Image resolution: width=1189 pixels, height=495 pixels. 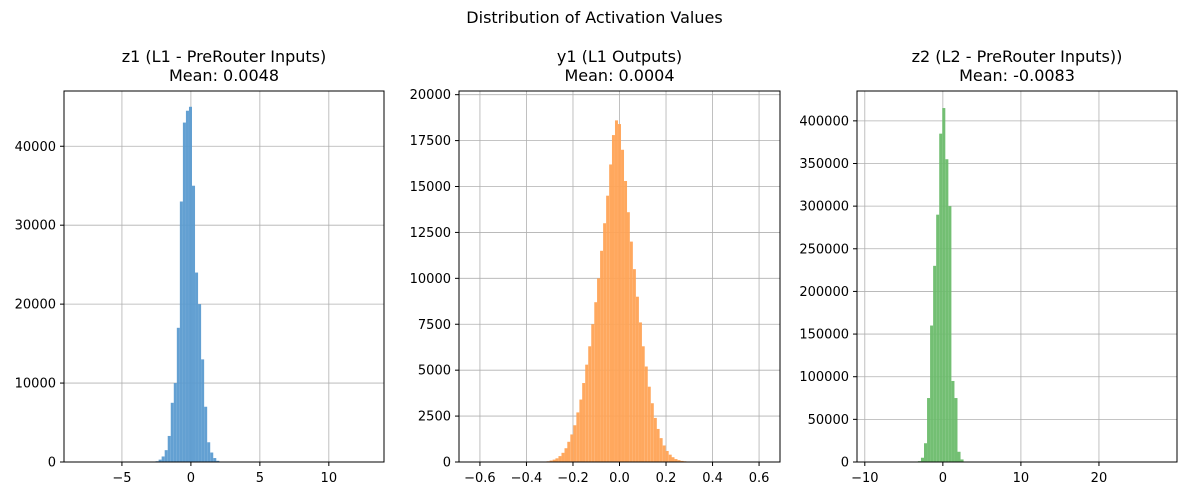 I want to click on y-tick-label: 17500, so click(x=430, y=141).